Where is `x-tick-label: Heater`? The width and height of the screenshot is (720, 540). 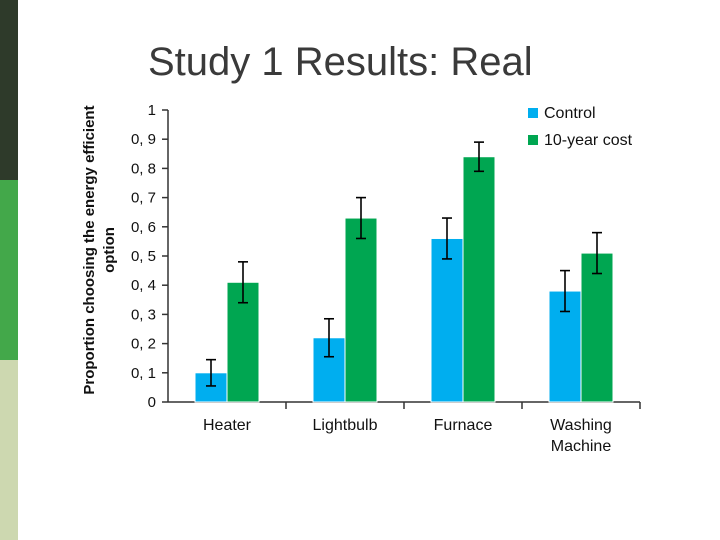
x-tick-label: Heater is located at coordinates (227, 425).